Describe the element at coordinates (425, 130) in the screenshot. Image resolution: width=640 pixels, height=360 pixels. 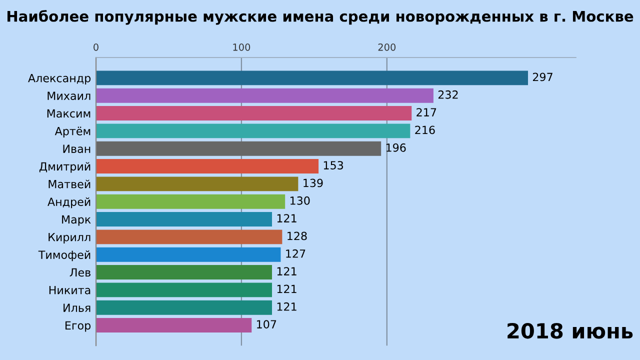
I see `data-label: 216` at that location.